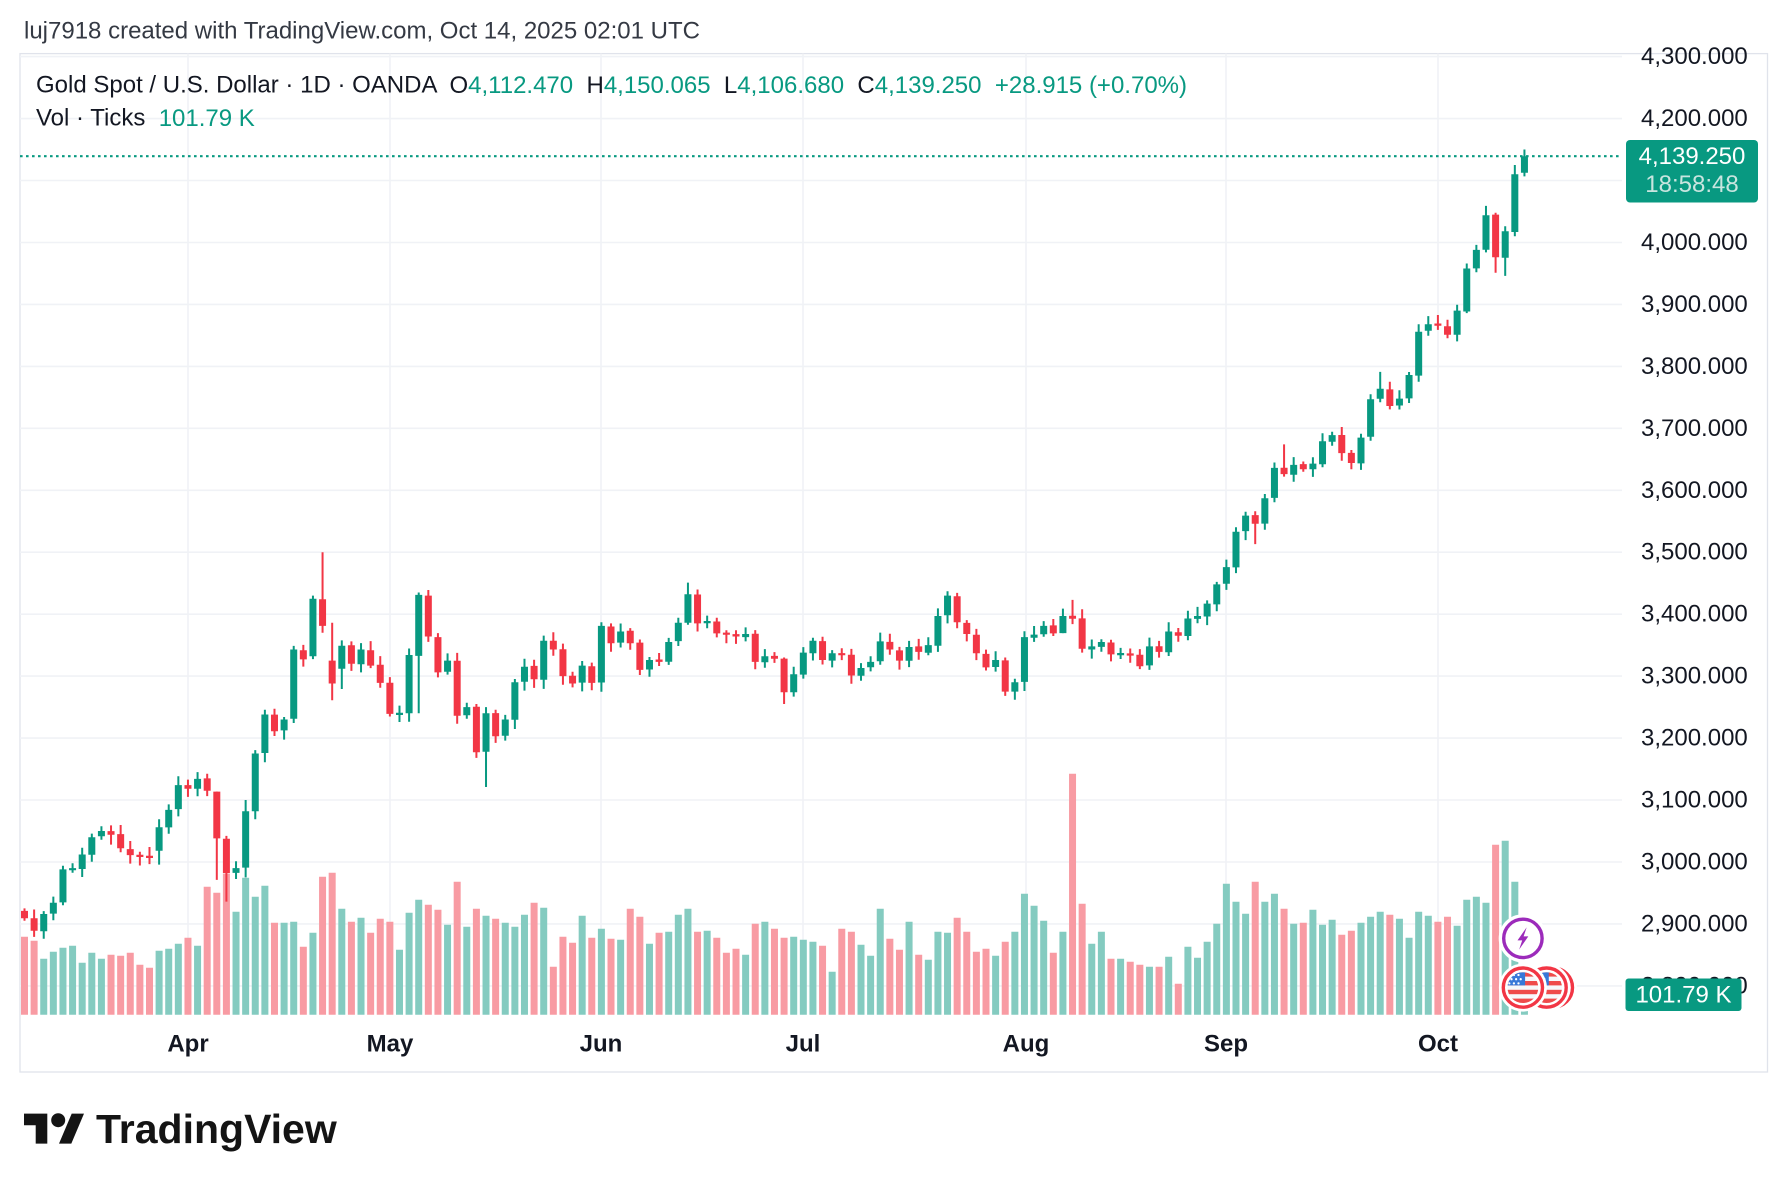  Describe the element at coordinates (187, 1044) in the screenshot. I see `svg-text: Apr` at that location.